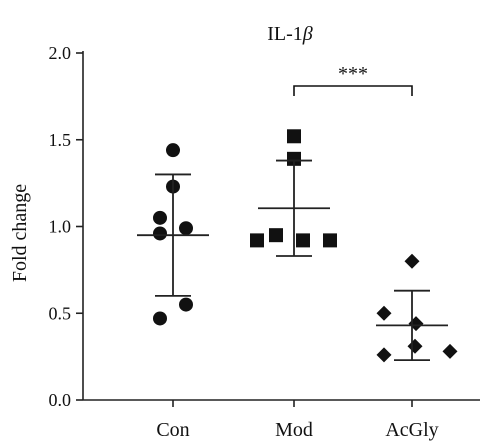  What do you see at coordinates (411, 430) in the screenshot?
I see `x-tick-label: AcGly` at bounding box center [411, 430].